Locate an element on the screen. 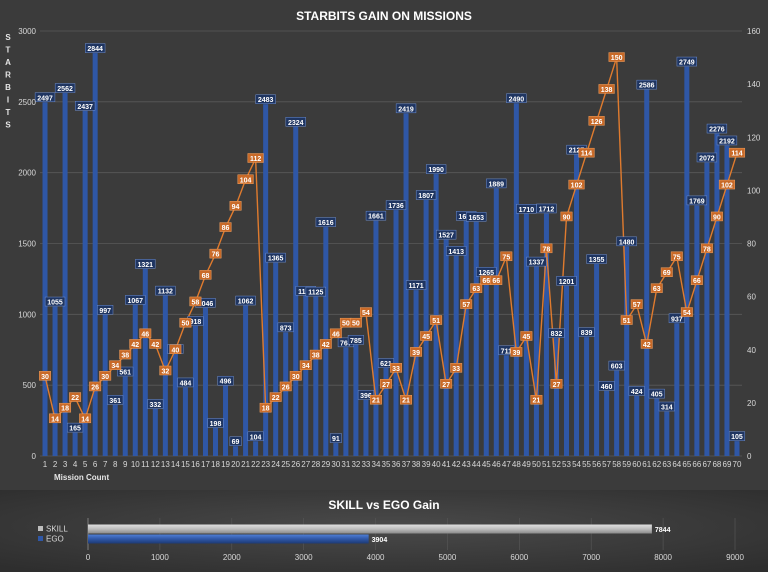 Image resolution: width=768 pixels, height=572 pixels. x-tick-label: 29 is located at coordinates (325, 464).